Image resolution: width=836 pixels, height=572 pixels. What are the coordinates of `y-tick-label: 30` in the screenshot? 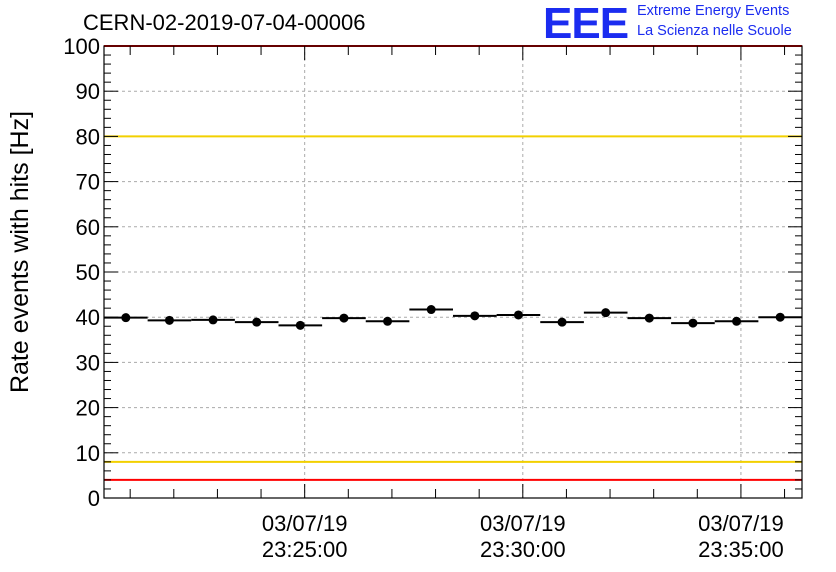 It's located at (88, 362).